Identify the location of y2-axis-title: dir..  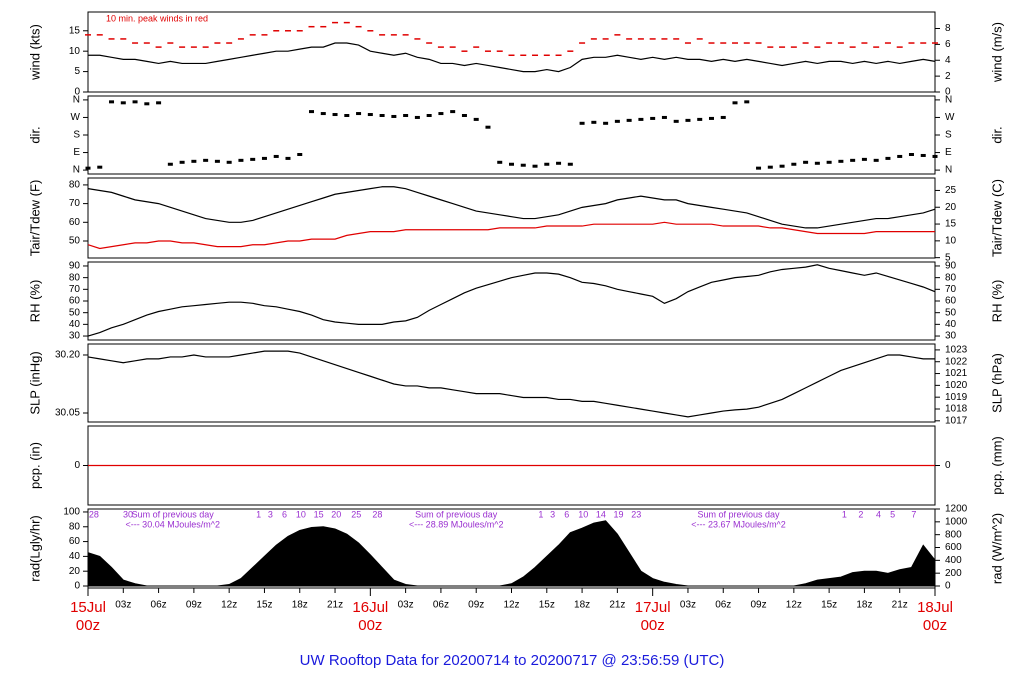
(996, 134).